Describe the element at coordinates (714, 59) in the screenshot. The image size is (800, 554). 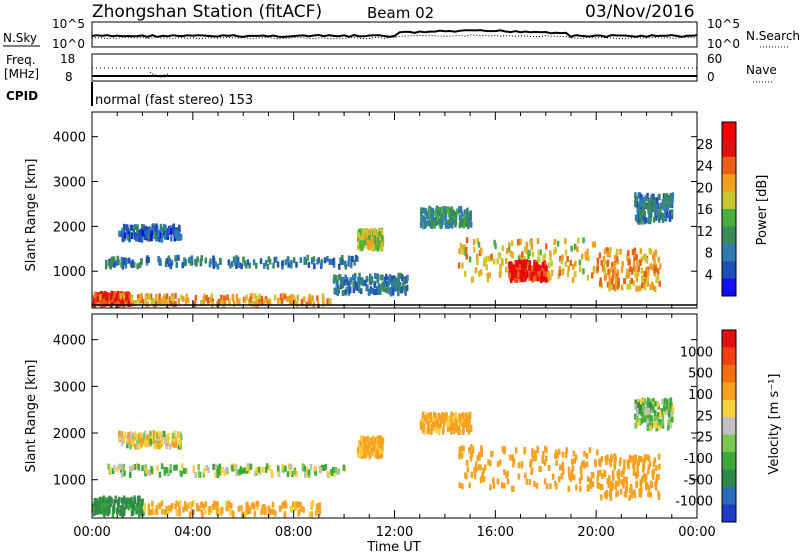
I see `freq-right-tick-top: 60` at that location.